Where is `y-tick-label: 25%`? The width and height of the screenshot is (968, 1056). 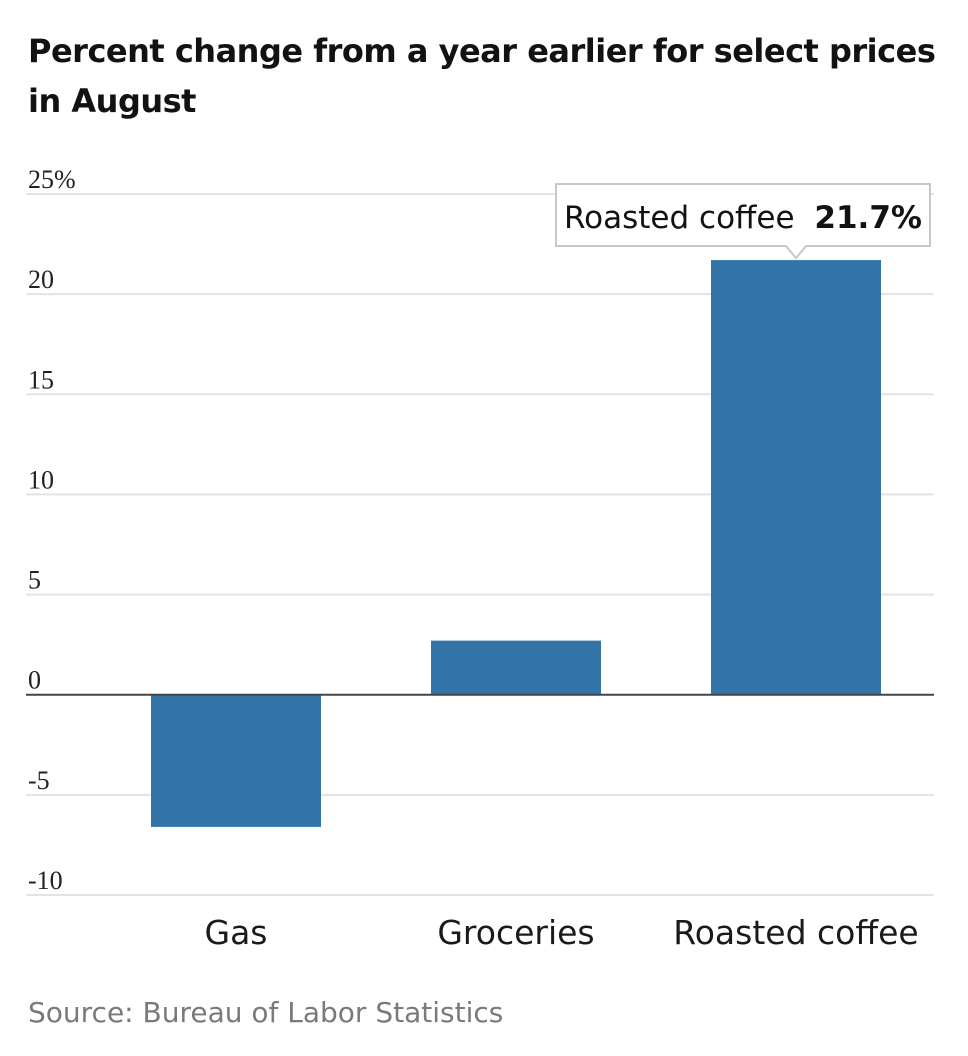 y-tick-label: 25% is located at coordinates (52, 179).